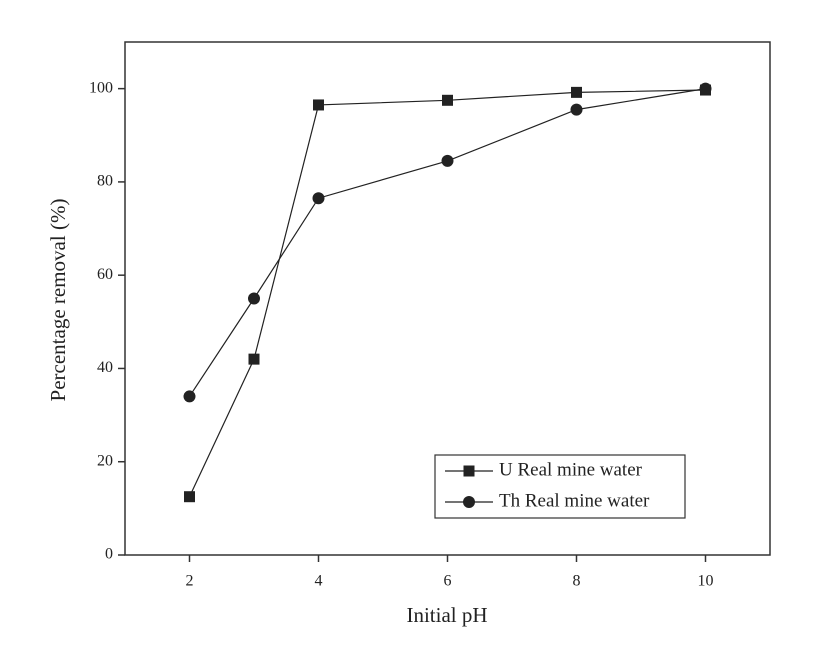 This screenshot has width=820, height=670. I want to click on x-tick-label: 8, so click(577, 581).